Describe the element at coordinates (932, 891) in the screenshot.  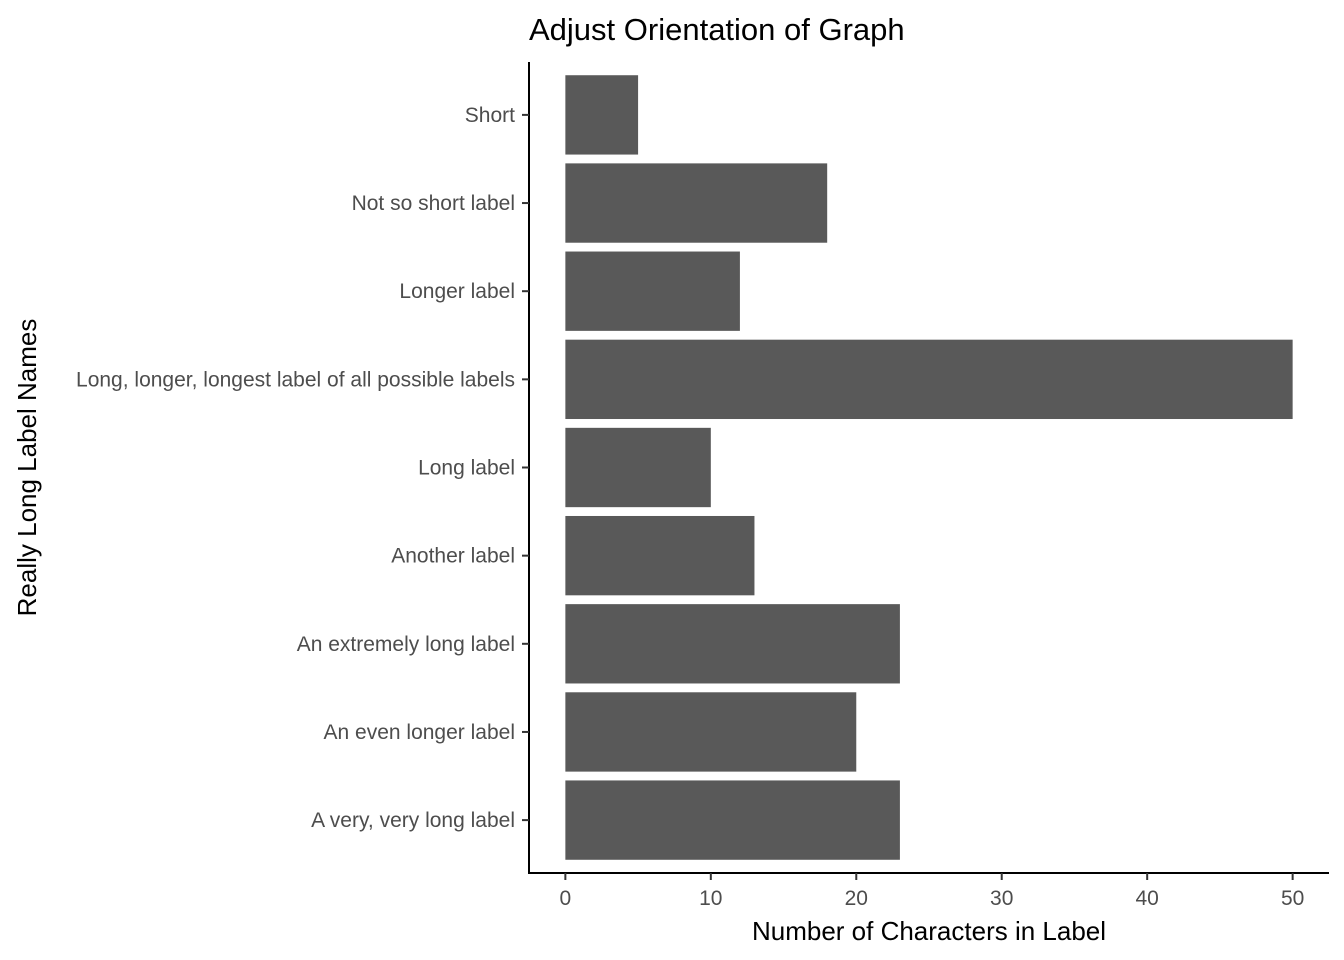
I see `x-axis-ticks: 0 10 20 30 40 50` at that location.